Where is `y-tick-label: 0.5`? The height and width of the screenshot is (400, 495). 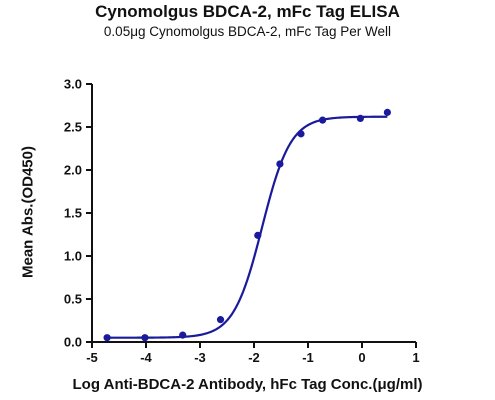 y-tick-label: 0.5 is located at coordinates (73, 299).